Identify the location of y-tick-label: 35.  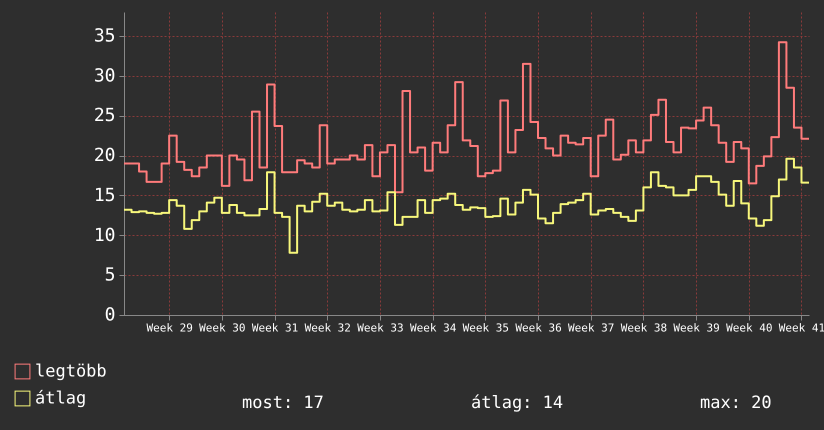
(105, 35).